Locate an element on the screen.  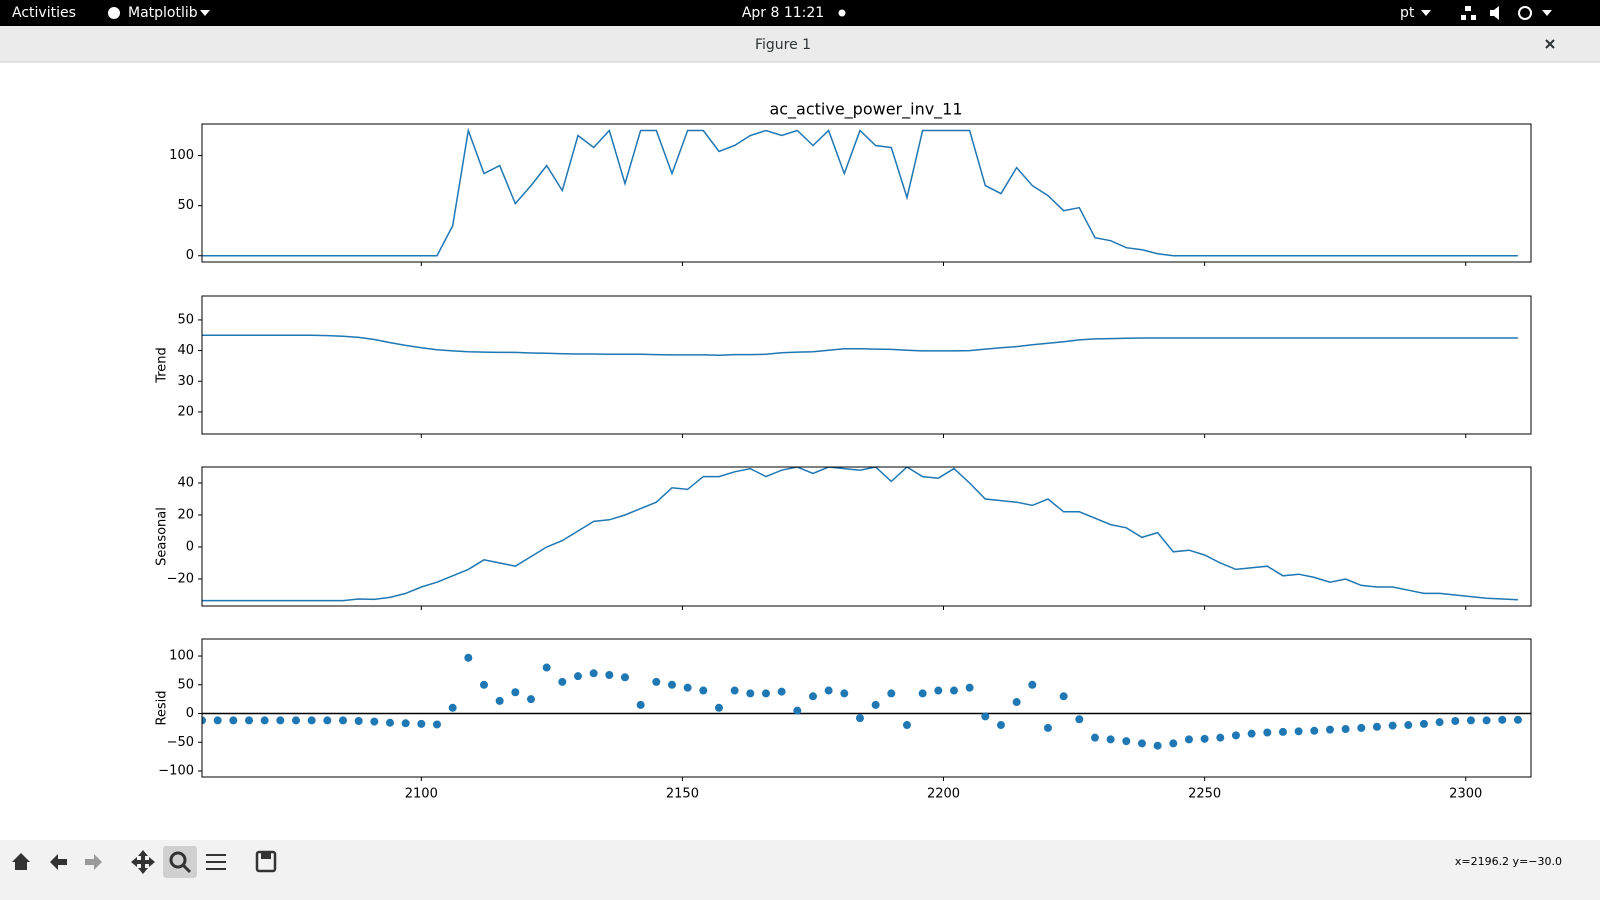
language-arrow is located at coordinates (1426, 13).